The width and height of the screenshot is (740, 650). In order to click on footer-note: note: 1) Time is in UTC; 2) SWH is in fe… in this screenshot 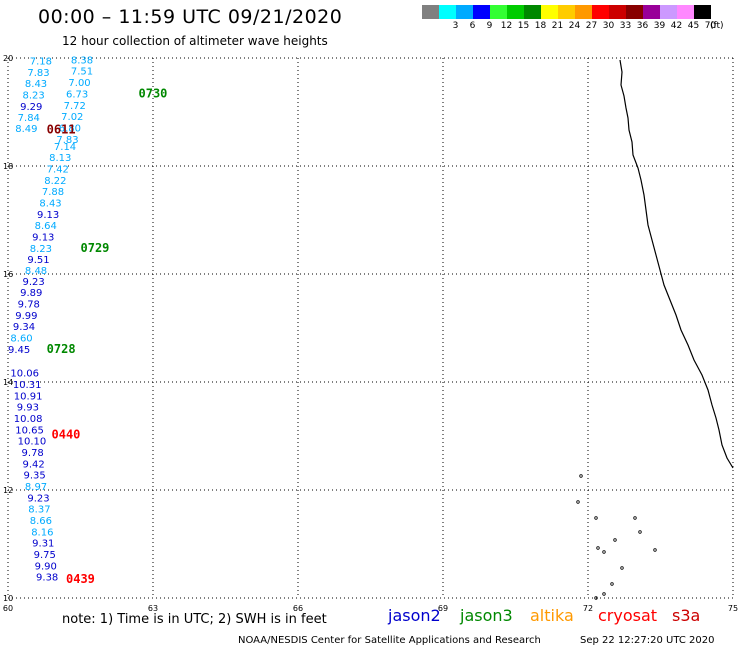, I will do `click(194, 619)`.